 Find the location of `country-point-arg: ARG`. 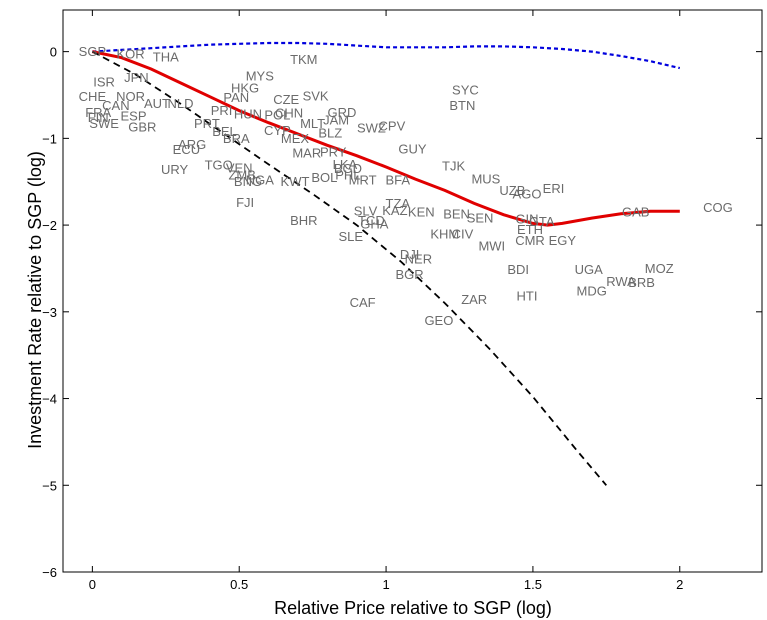

country-point-arg: ARG is located at coordinates (192, 144).